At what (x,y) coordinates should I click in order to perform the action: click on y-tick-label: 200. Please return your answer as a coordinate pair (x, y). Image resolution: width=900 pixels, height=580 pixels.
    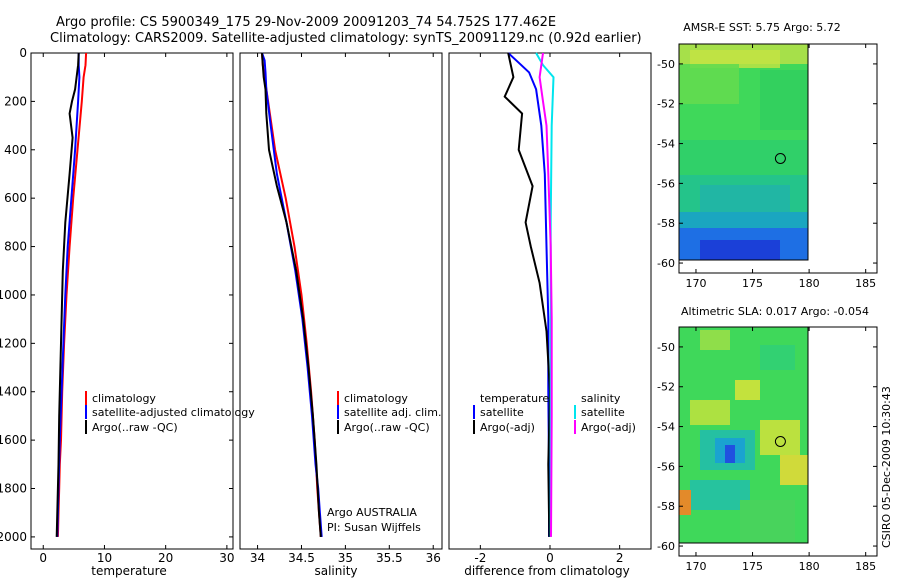
    Looking at the image, I should click on (15, 101).